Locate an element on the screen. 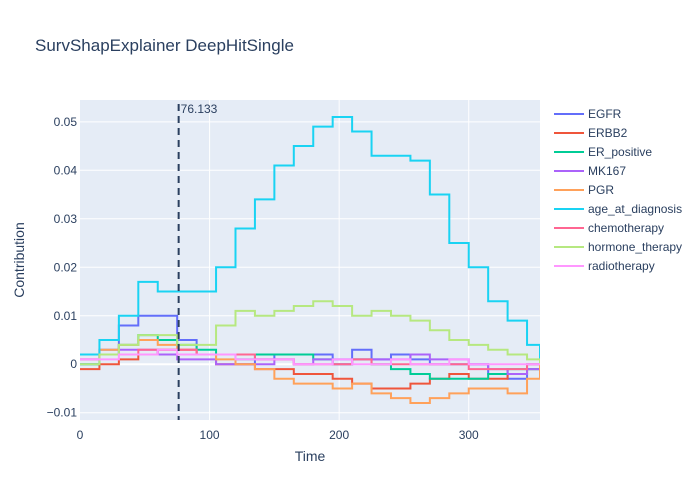  y-tick-label-2: 0.01 is located at coordinates (66, 316).